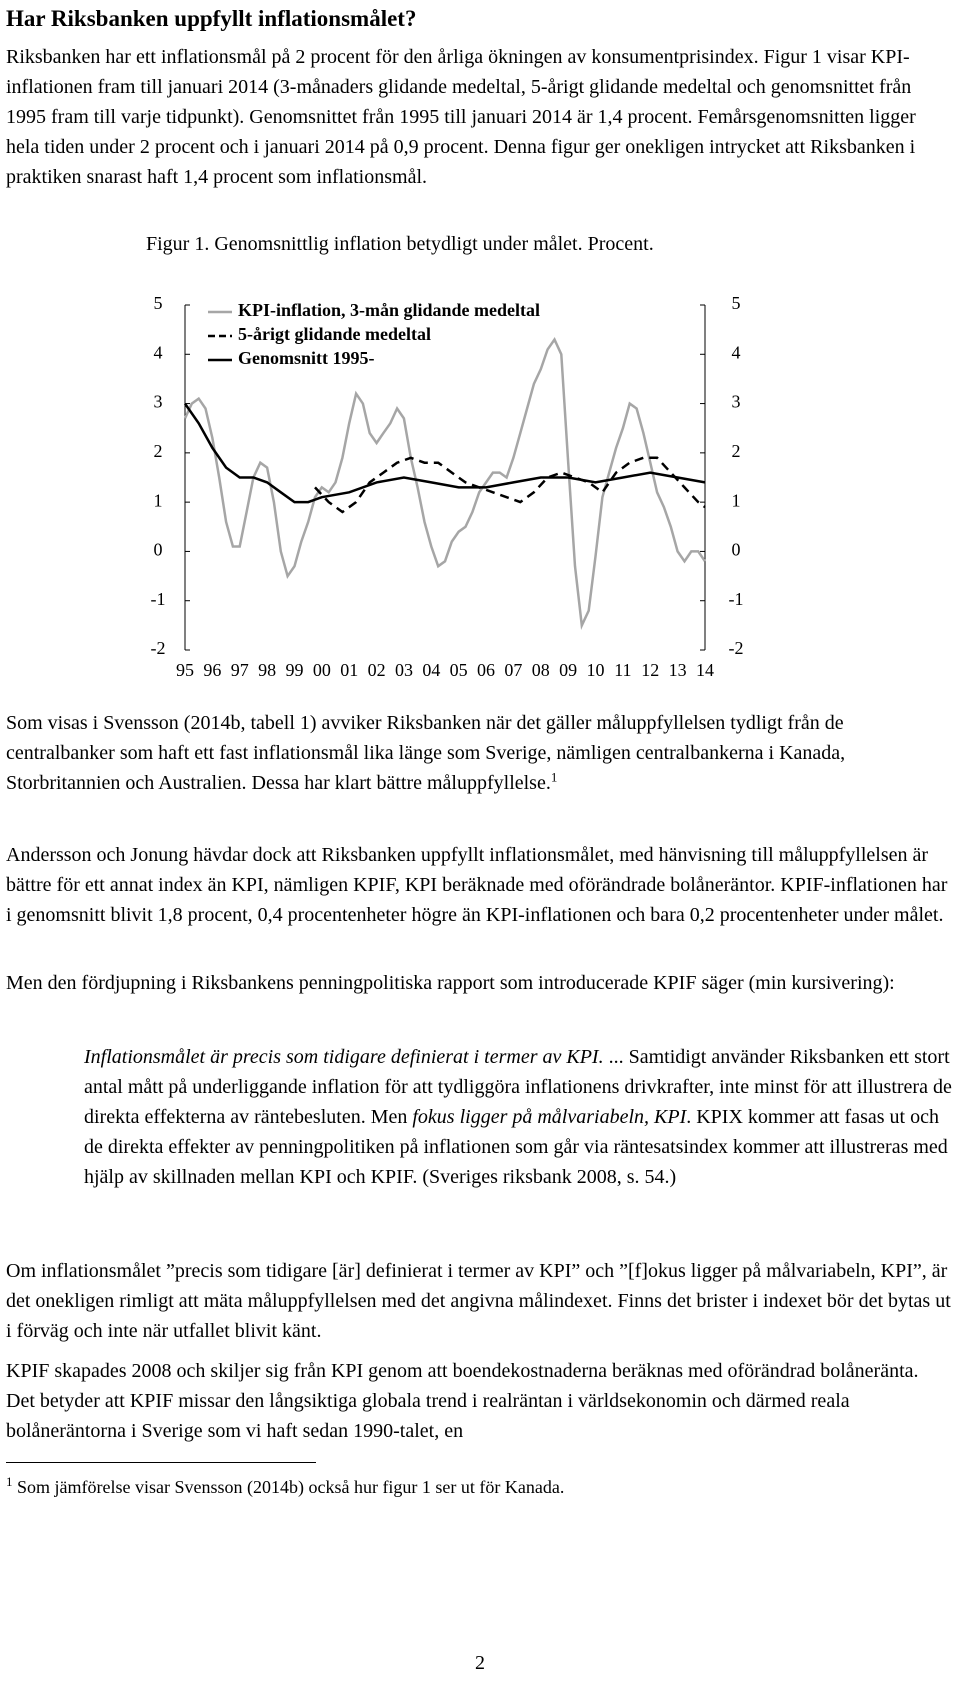  What do you see at coordinates (334, 334) in the screenshot?
I see `legend-label: 5-årigt glidande medeltal` at bounding box center [334, 334].